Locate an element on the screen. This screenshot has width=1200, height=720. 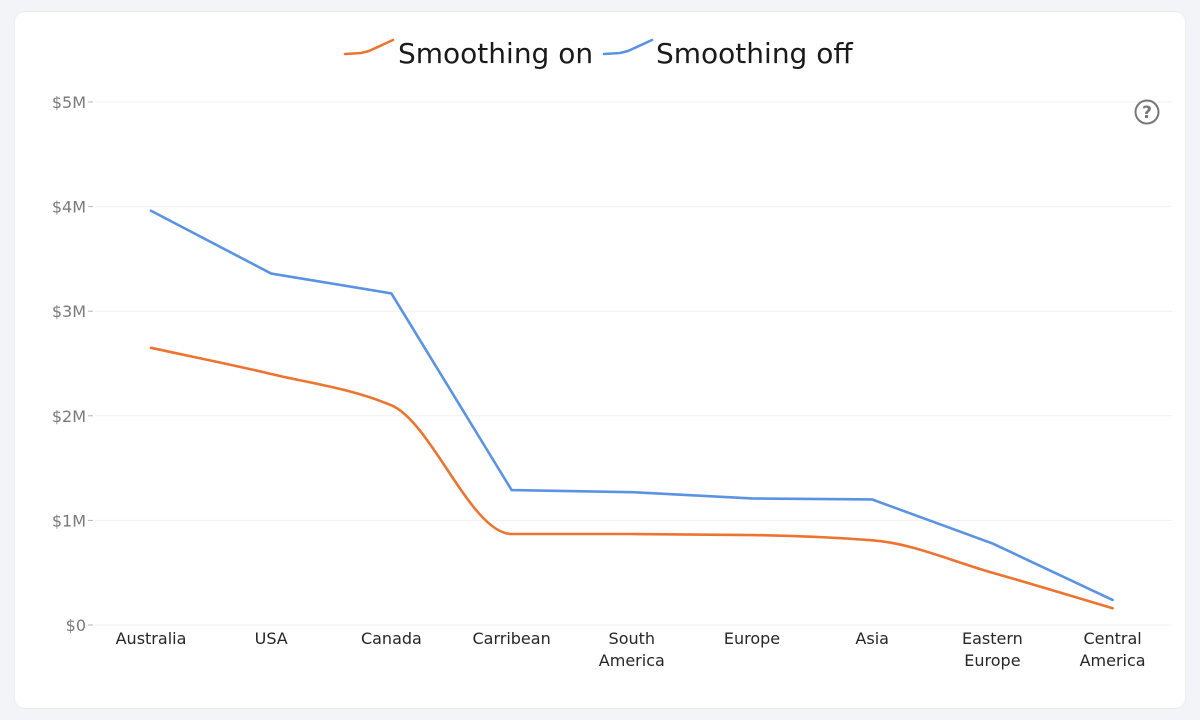
legend-item-smoothing-off: Smoothing off is located at coordinates (727, 53).